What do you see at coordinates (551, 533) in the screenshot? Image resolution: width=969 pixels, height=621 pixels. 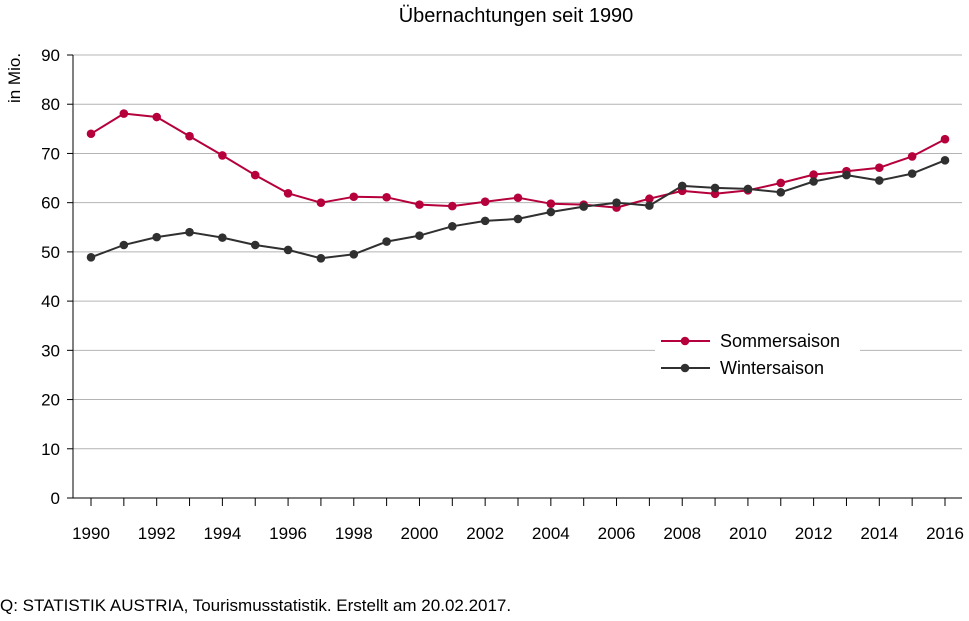 I see `x-tick-label: 2004` at bounding box center [551, 533].